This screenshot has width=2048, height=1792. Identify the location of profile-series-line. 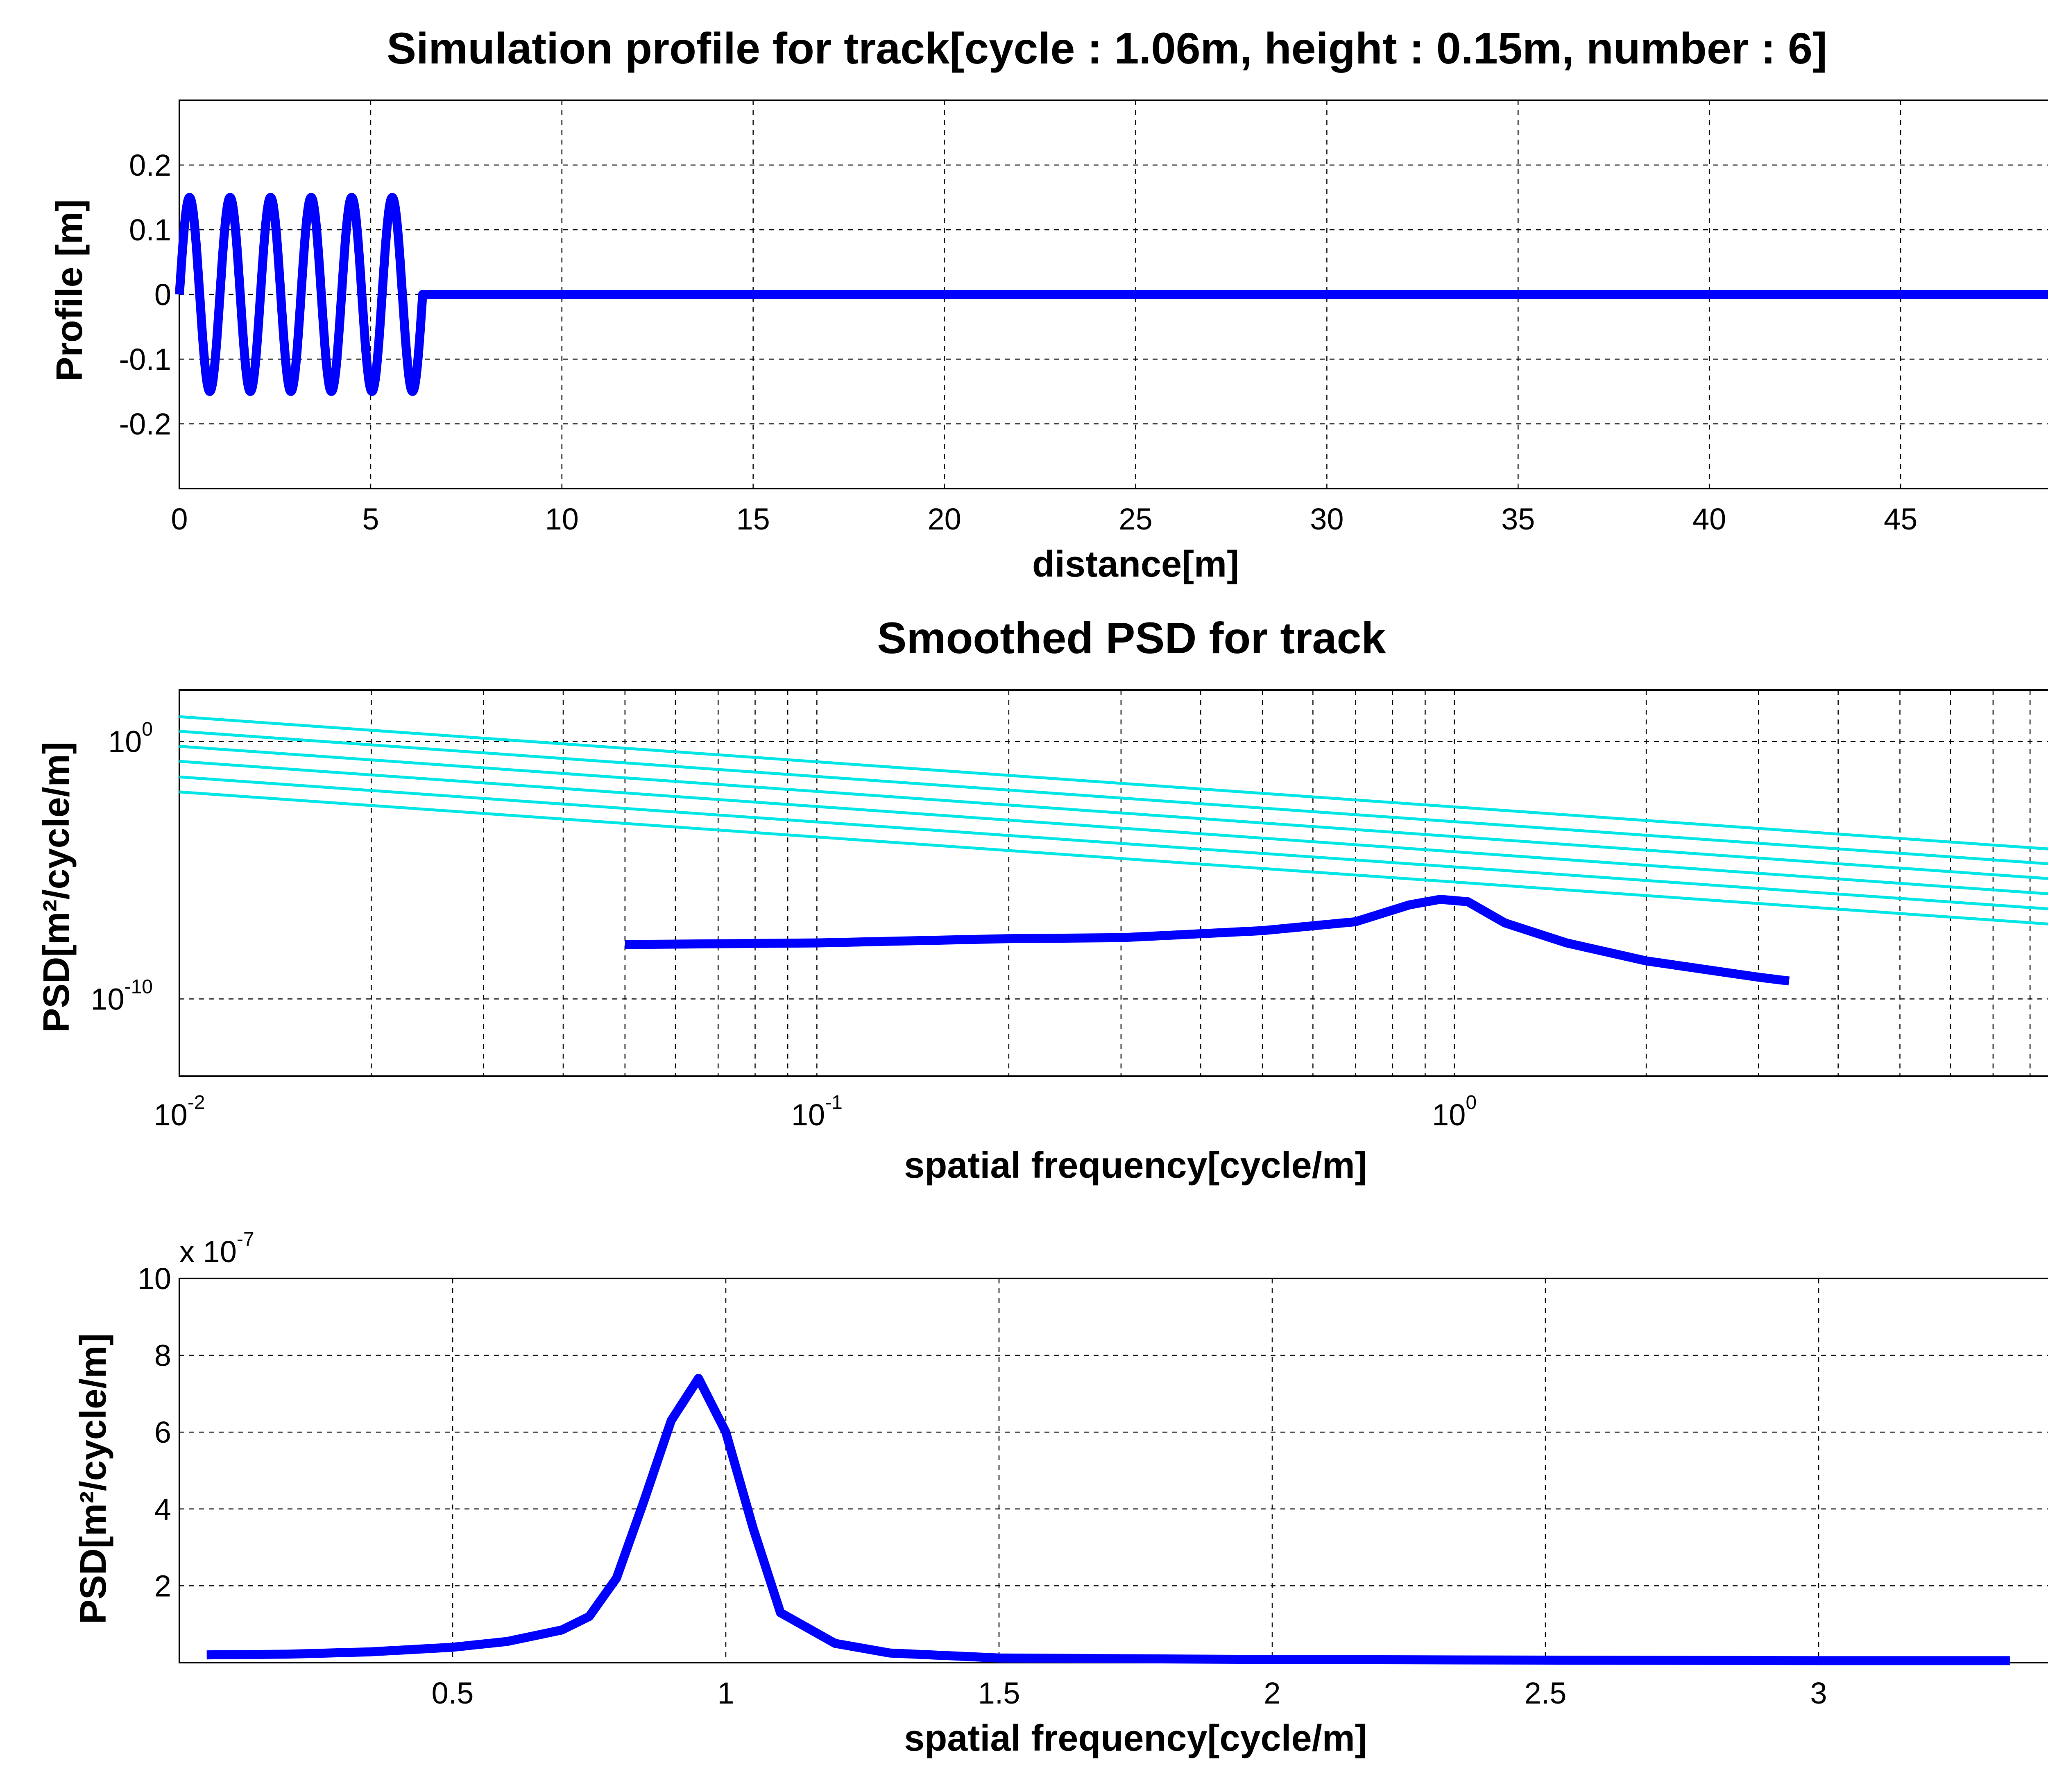
(1111, 294).